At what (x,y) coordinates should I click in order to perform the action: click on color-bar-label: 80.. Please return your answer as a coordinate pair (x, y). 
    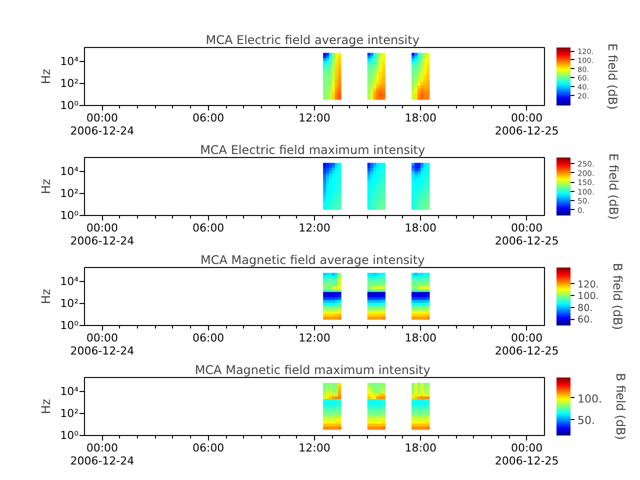
    Looking at the image, I should click on (585, 308).